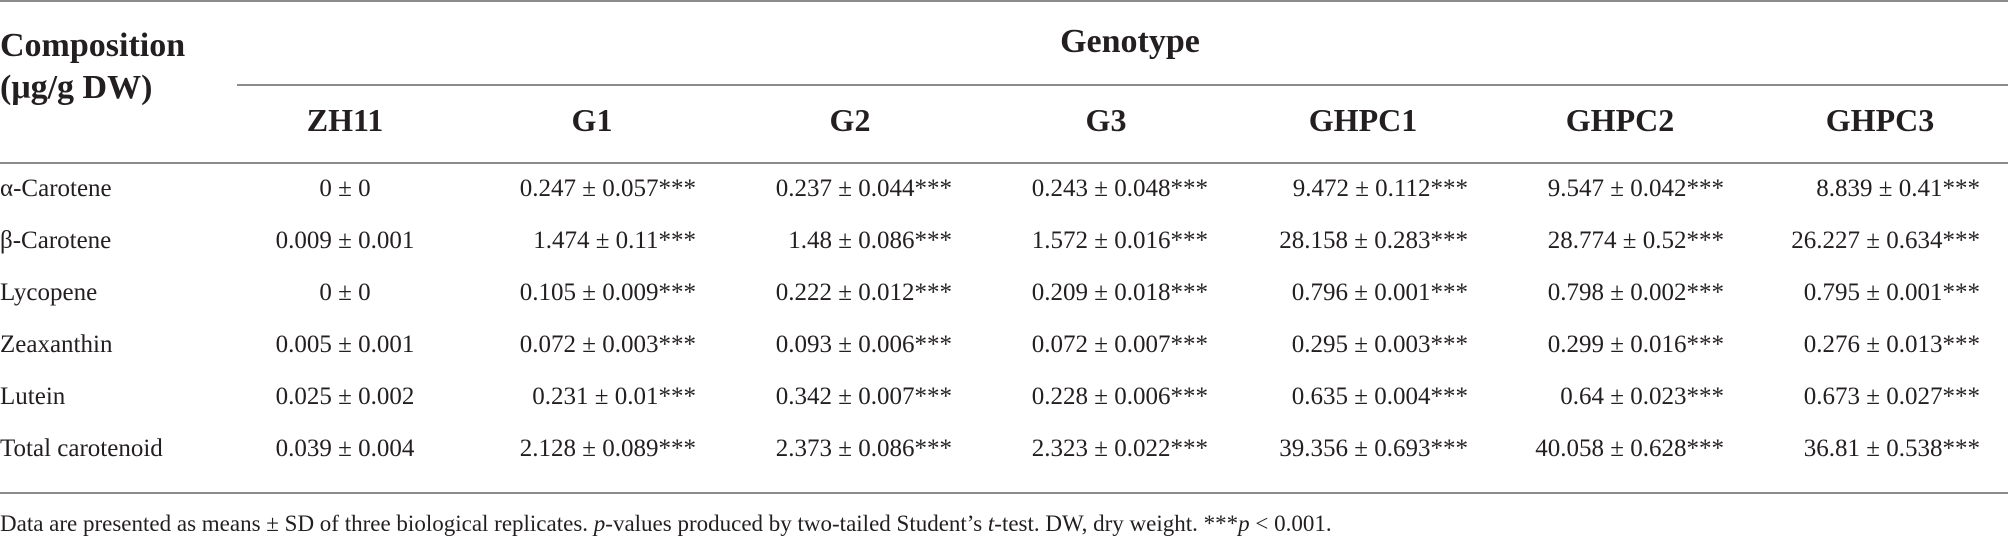 The height and width of the screenshot is (555, 2008). What do you see at coordinates (607, 344) in the screenshot?
I see `cell-g1: 0.072 ± 0.003***` at bounding box center [607, 344].